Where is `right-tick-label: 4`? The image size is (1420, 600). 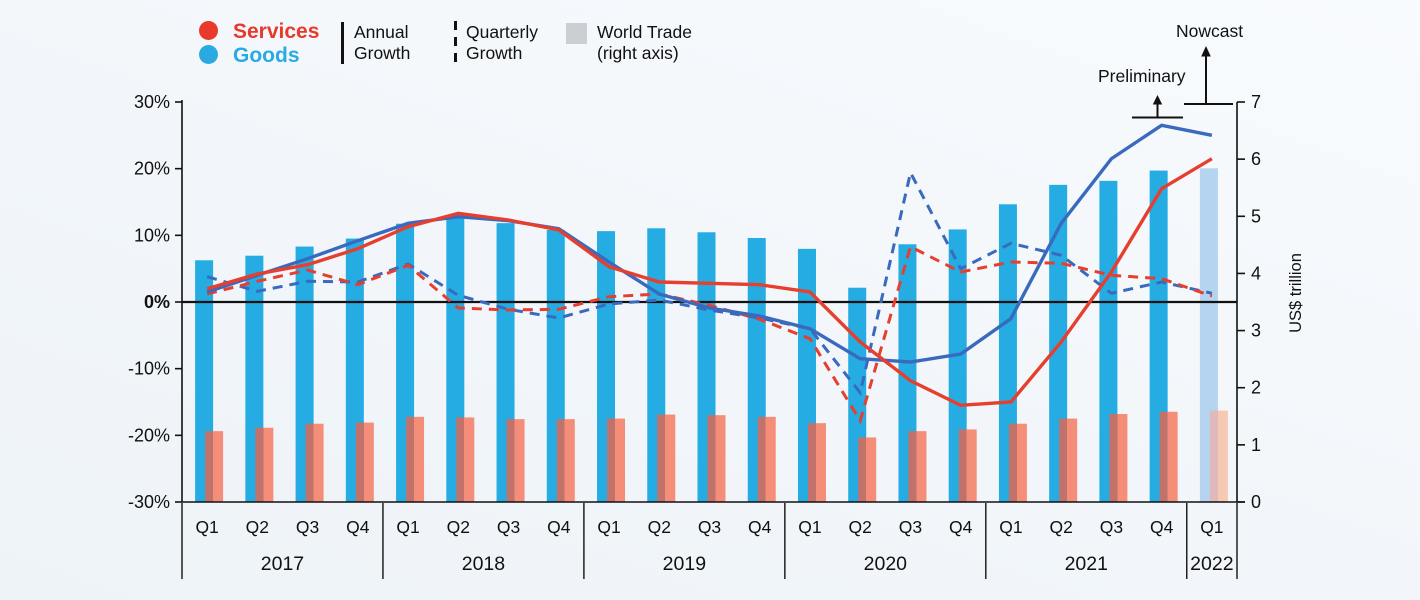 right-tick-label: 4 is located at coordinates (1256, 273).